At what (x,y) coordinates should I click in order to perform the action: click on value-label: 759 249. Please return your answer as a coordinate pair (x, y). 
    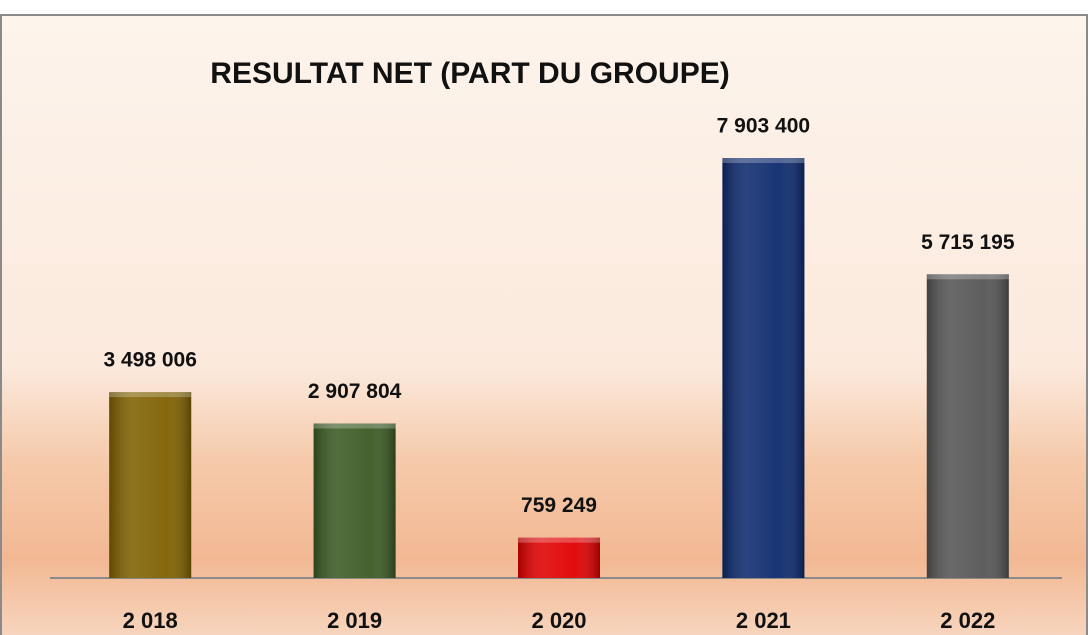
    Looking at the image, I should click on (559, 505).